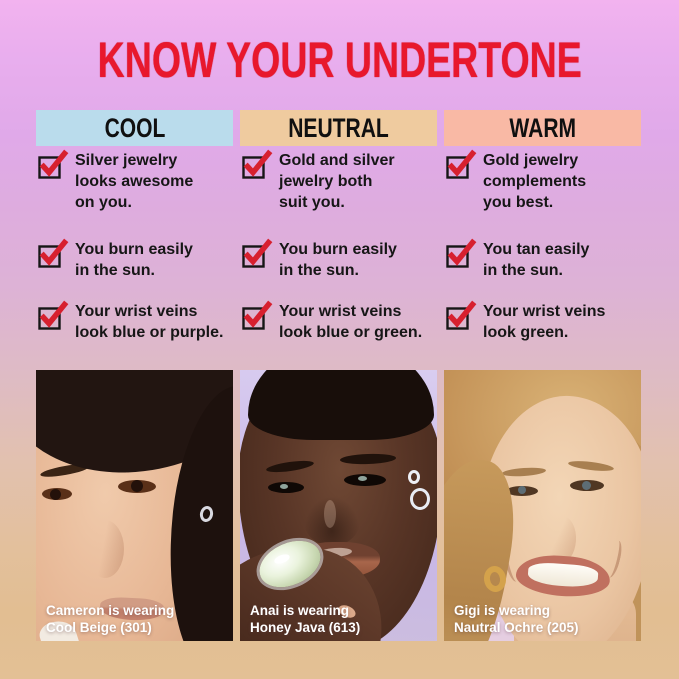 Image resolution: width=679 pixels, height=679 pixels. I want to click on cool-item-3: Your wrist veins look blue or purple., so click(131, 321).